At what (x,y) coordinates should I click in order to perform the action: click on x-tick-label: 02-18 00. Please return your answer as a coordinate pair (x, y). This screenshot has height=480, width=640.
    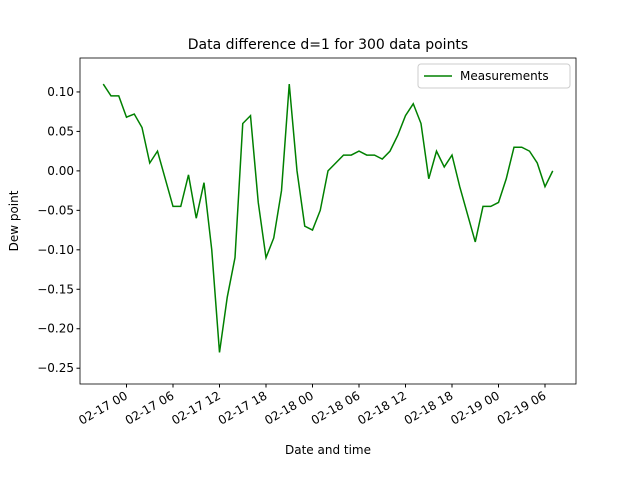
    Looking at the image, I should click on (289, 407).